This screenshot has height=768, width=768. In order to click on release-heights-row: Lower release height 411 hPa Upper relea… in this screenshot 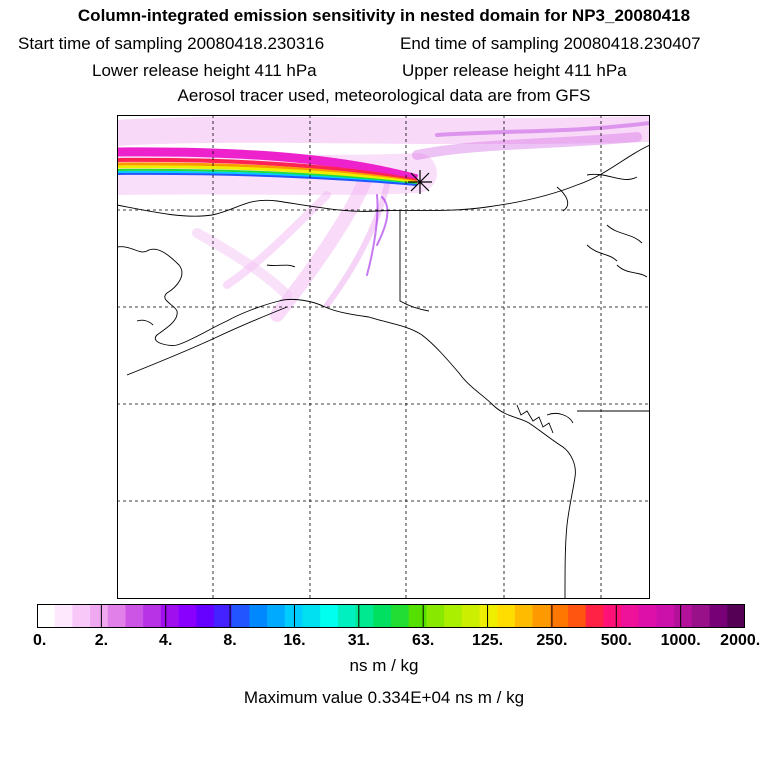, I will do `click(384, 72)`.